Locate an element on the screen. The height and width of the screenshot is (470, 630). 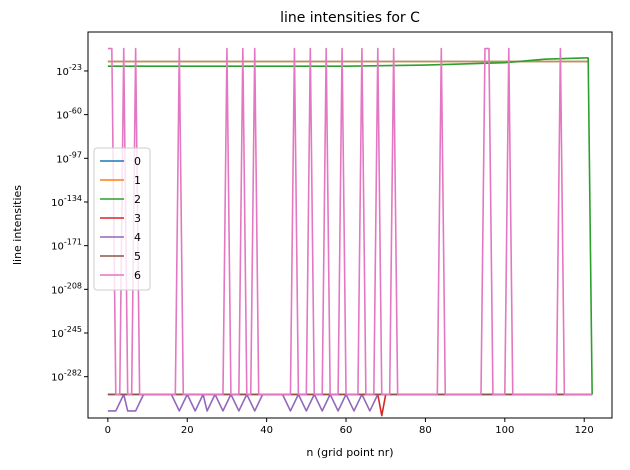
x-tick-label: 100 is located at coordinates (504, 430).